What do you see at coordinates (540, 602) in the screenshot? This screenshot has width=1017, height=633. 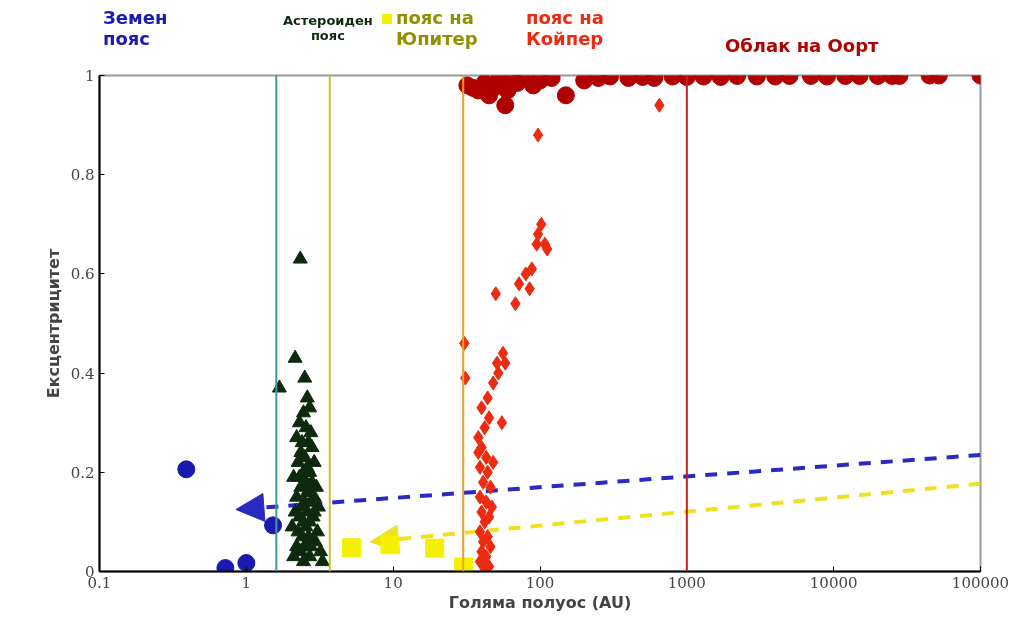 I see `x-axis-title: Голяма полуос (AU)` at bounding box center [540, 602].